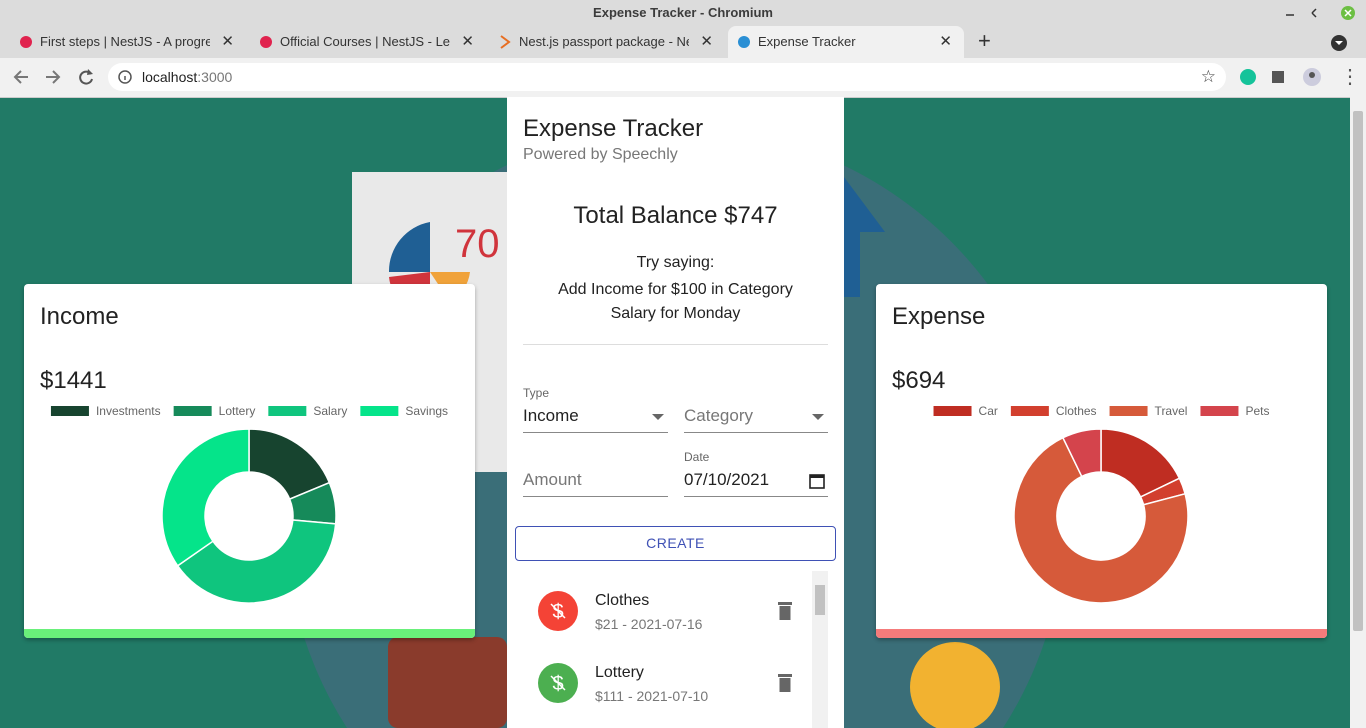 This screenshot has width=1366, height=728. I want to click on svg-text: 70, so click(477, 244).